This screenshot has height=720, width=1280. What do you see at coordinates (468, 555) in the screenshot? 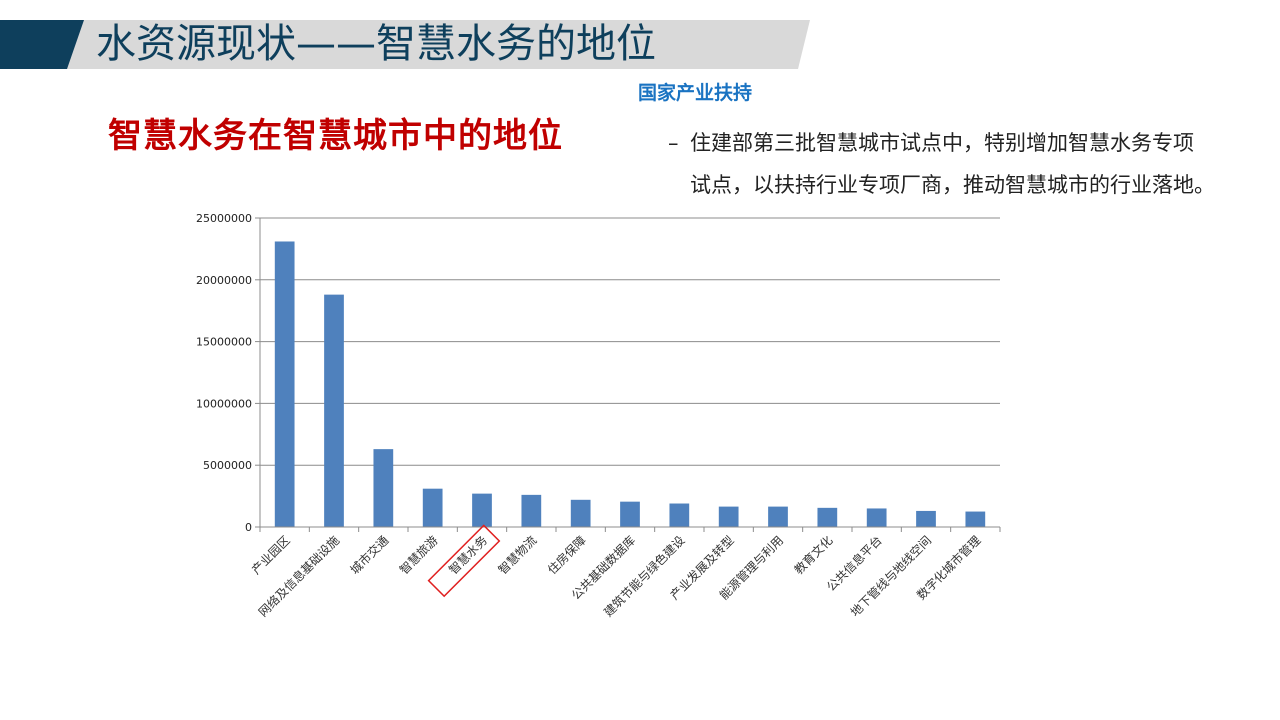
I see `x-category-label: 智慧水务` at bounding box center [468, 555].